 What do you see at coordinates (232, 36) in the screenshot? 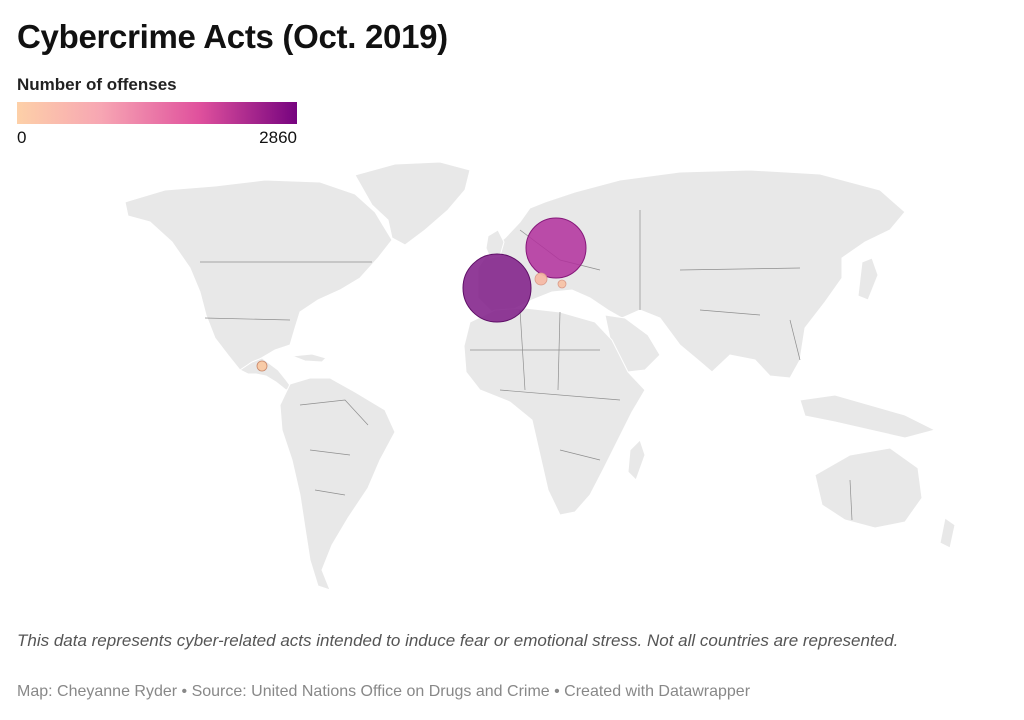
I see `chart-title: Cybercrime Acts (Oct. 2019)` at bounding box center [232, 36].